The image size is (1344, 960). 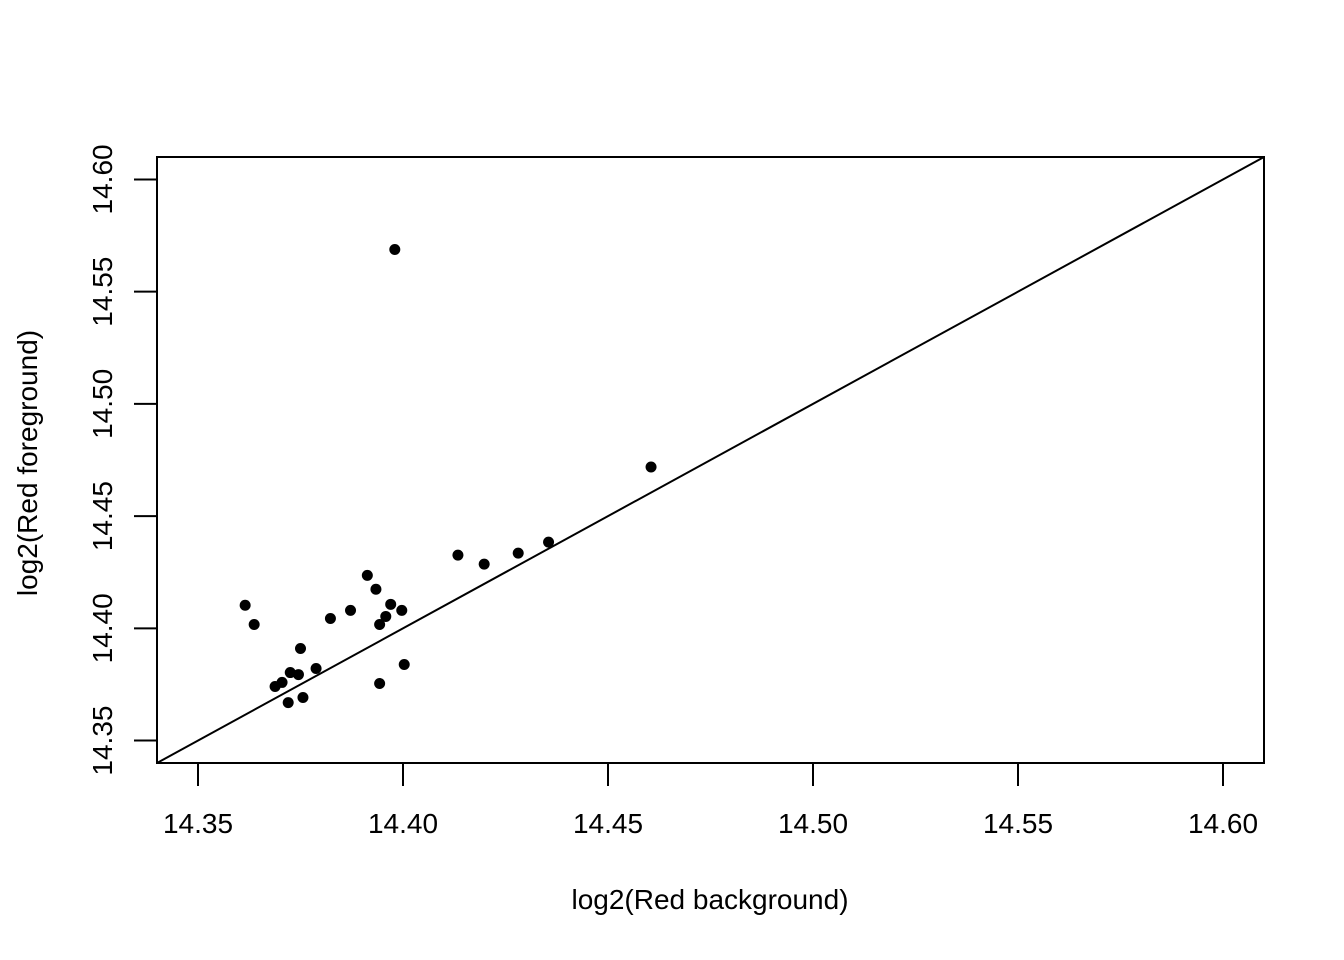 I want to click on x-axis: 14.35 14.40 14.45 14.50 14.55 14.60, so click(x=710, y=800).